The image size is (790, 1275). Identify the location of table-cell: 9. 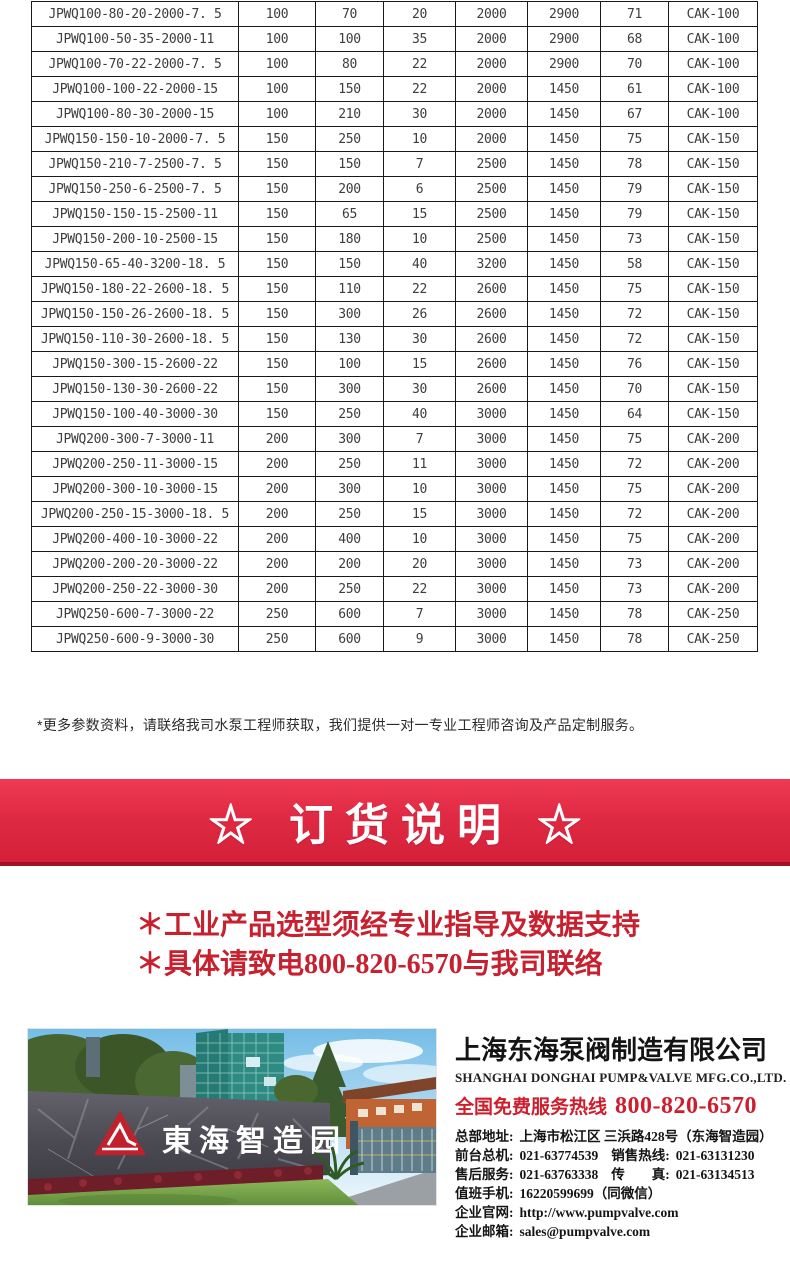
(419, 639).